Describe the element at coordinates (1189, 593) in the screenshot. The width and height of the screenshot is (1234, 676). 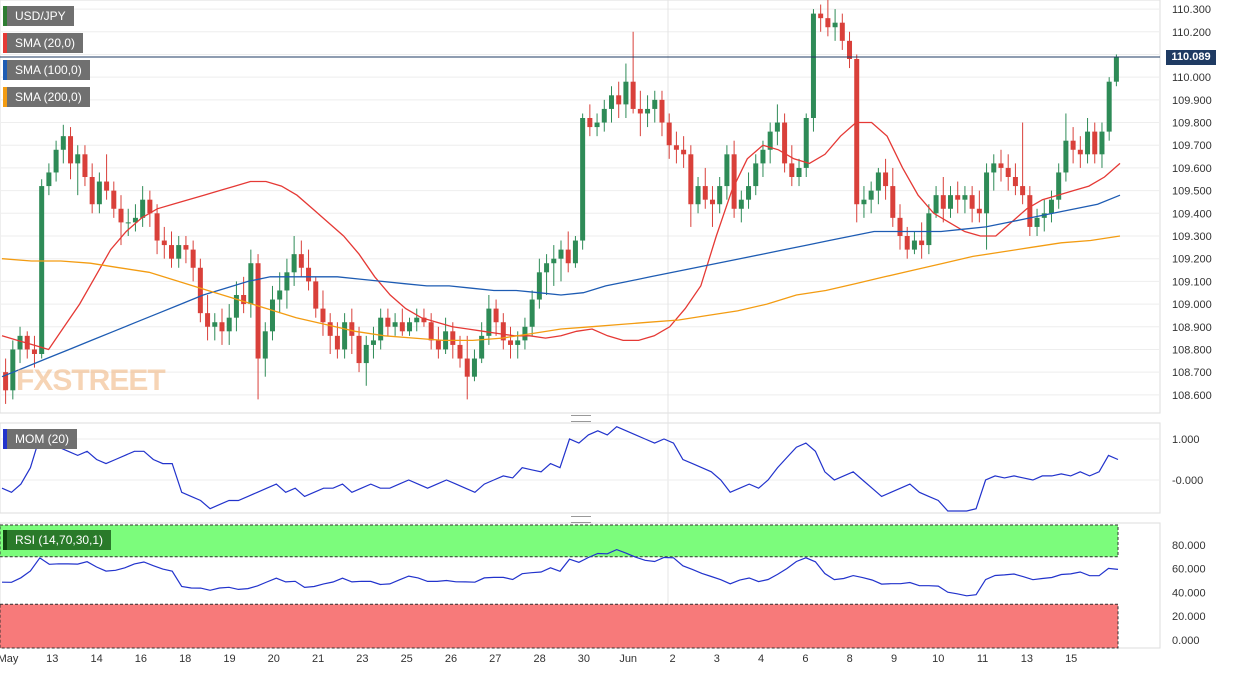
I see `rsi-tick-label: 40.000` at that location.